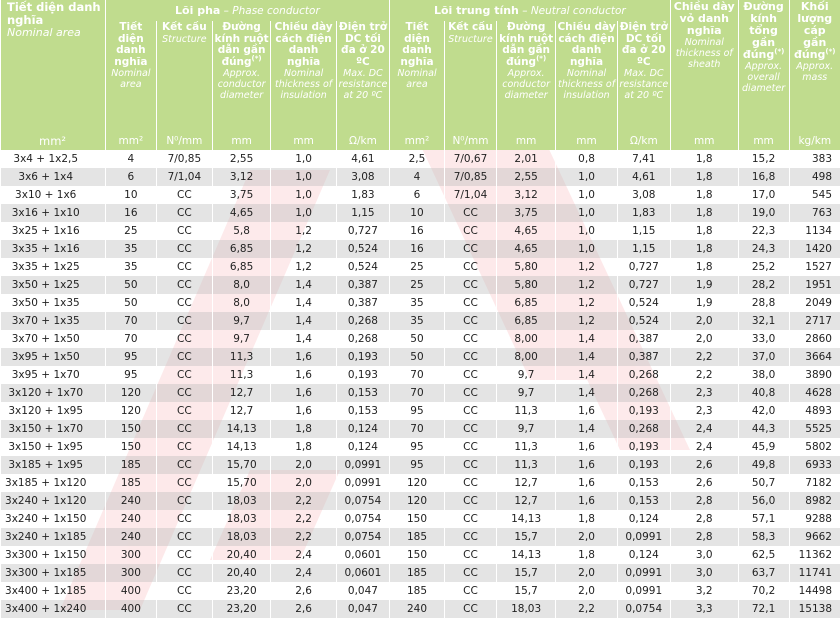 Image resolution: width=840 pixels, height=618 pixels. I want to click on table-cell: 120, so click(416, 483).